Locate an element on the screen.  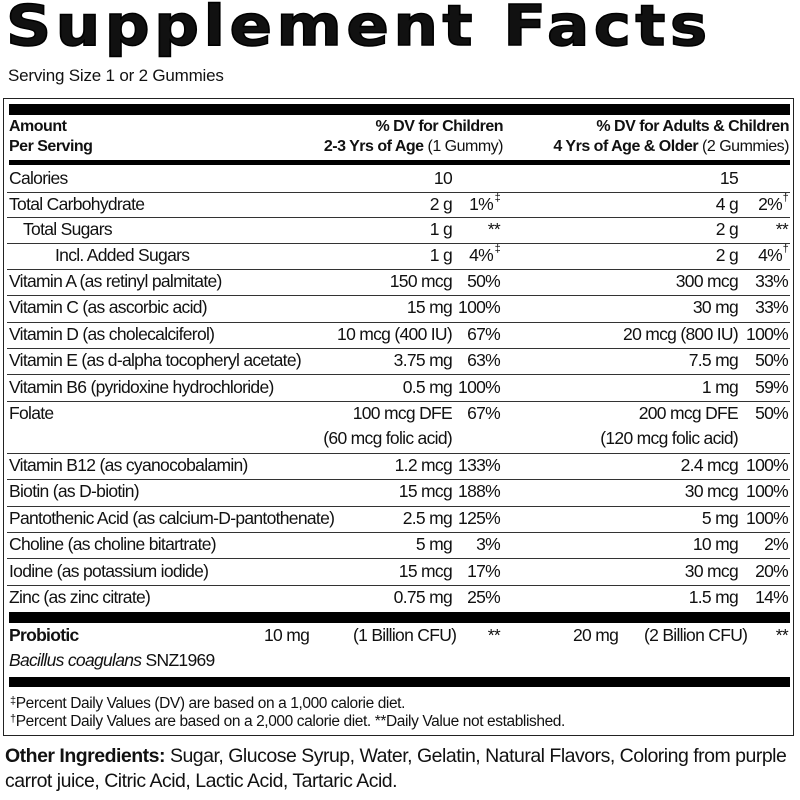
dagger-mark: † is located at coordinates (13, 719).